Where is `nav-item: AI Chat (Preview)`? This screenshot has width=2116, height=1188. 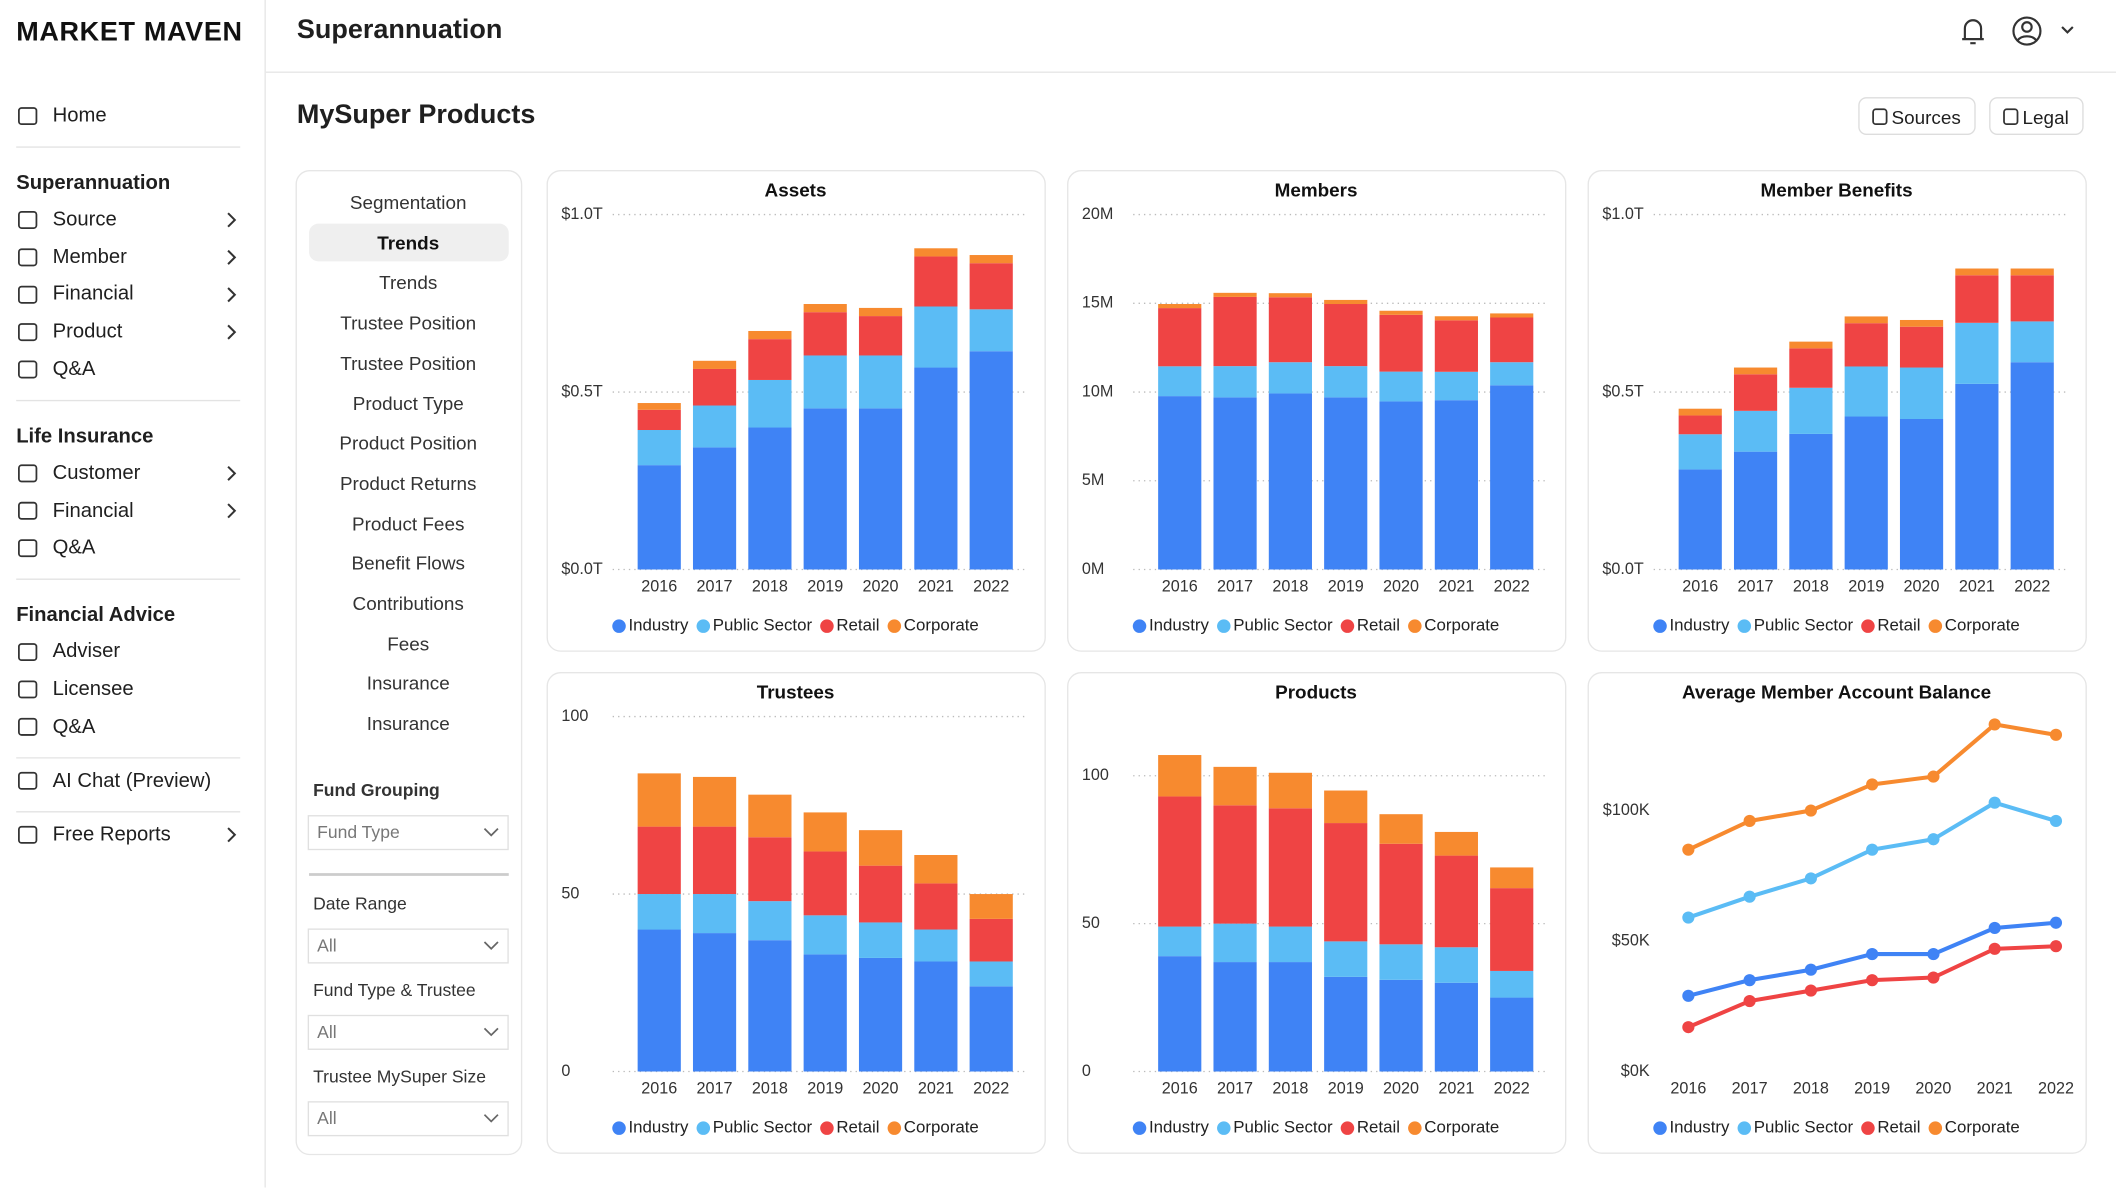 nav-item: AI Chat (Preview) is located at coordinates (132, 780).